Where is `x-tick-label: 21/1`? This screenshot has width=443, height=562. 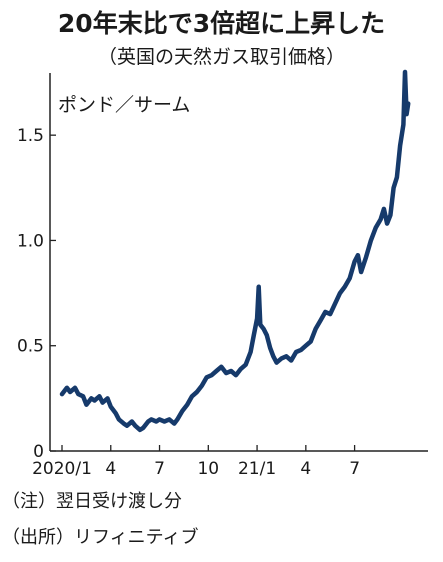
x-tick-label: 21/1 is located at coordinates (257, 469).